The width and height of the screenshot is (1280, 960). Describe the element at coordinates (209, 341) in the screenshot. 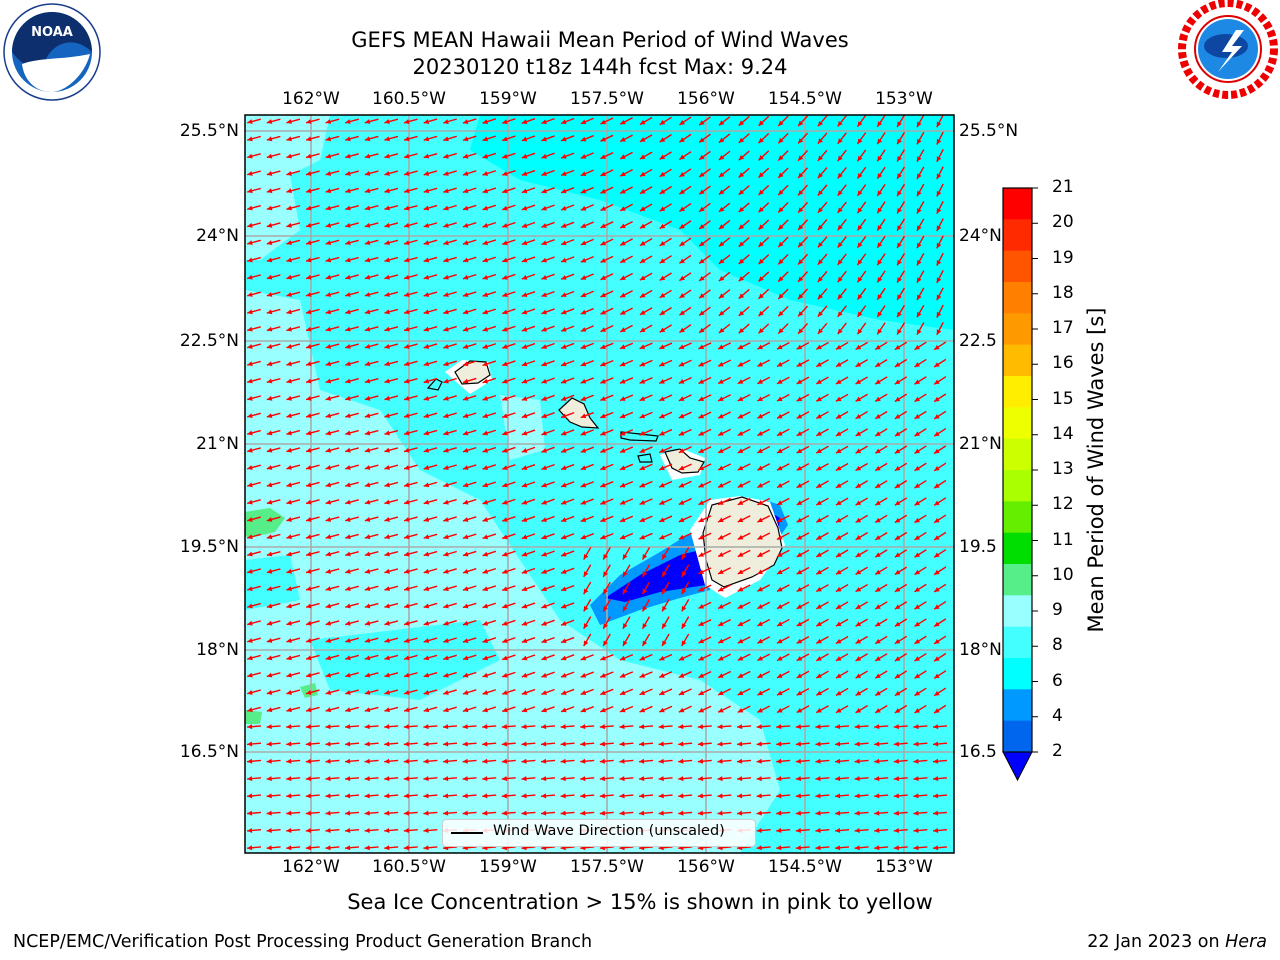

I see `lat-label-left: 22.5°N` at that location.